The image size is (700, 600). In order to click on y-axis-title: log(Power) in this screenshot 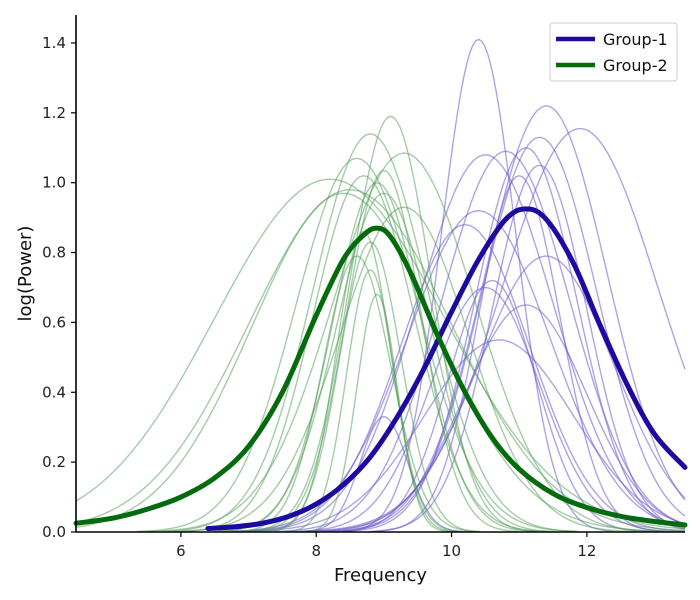, I will do `click(25, 274)`.